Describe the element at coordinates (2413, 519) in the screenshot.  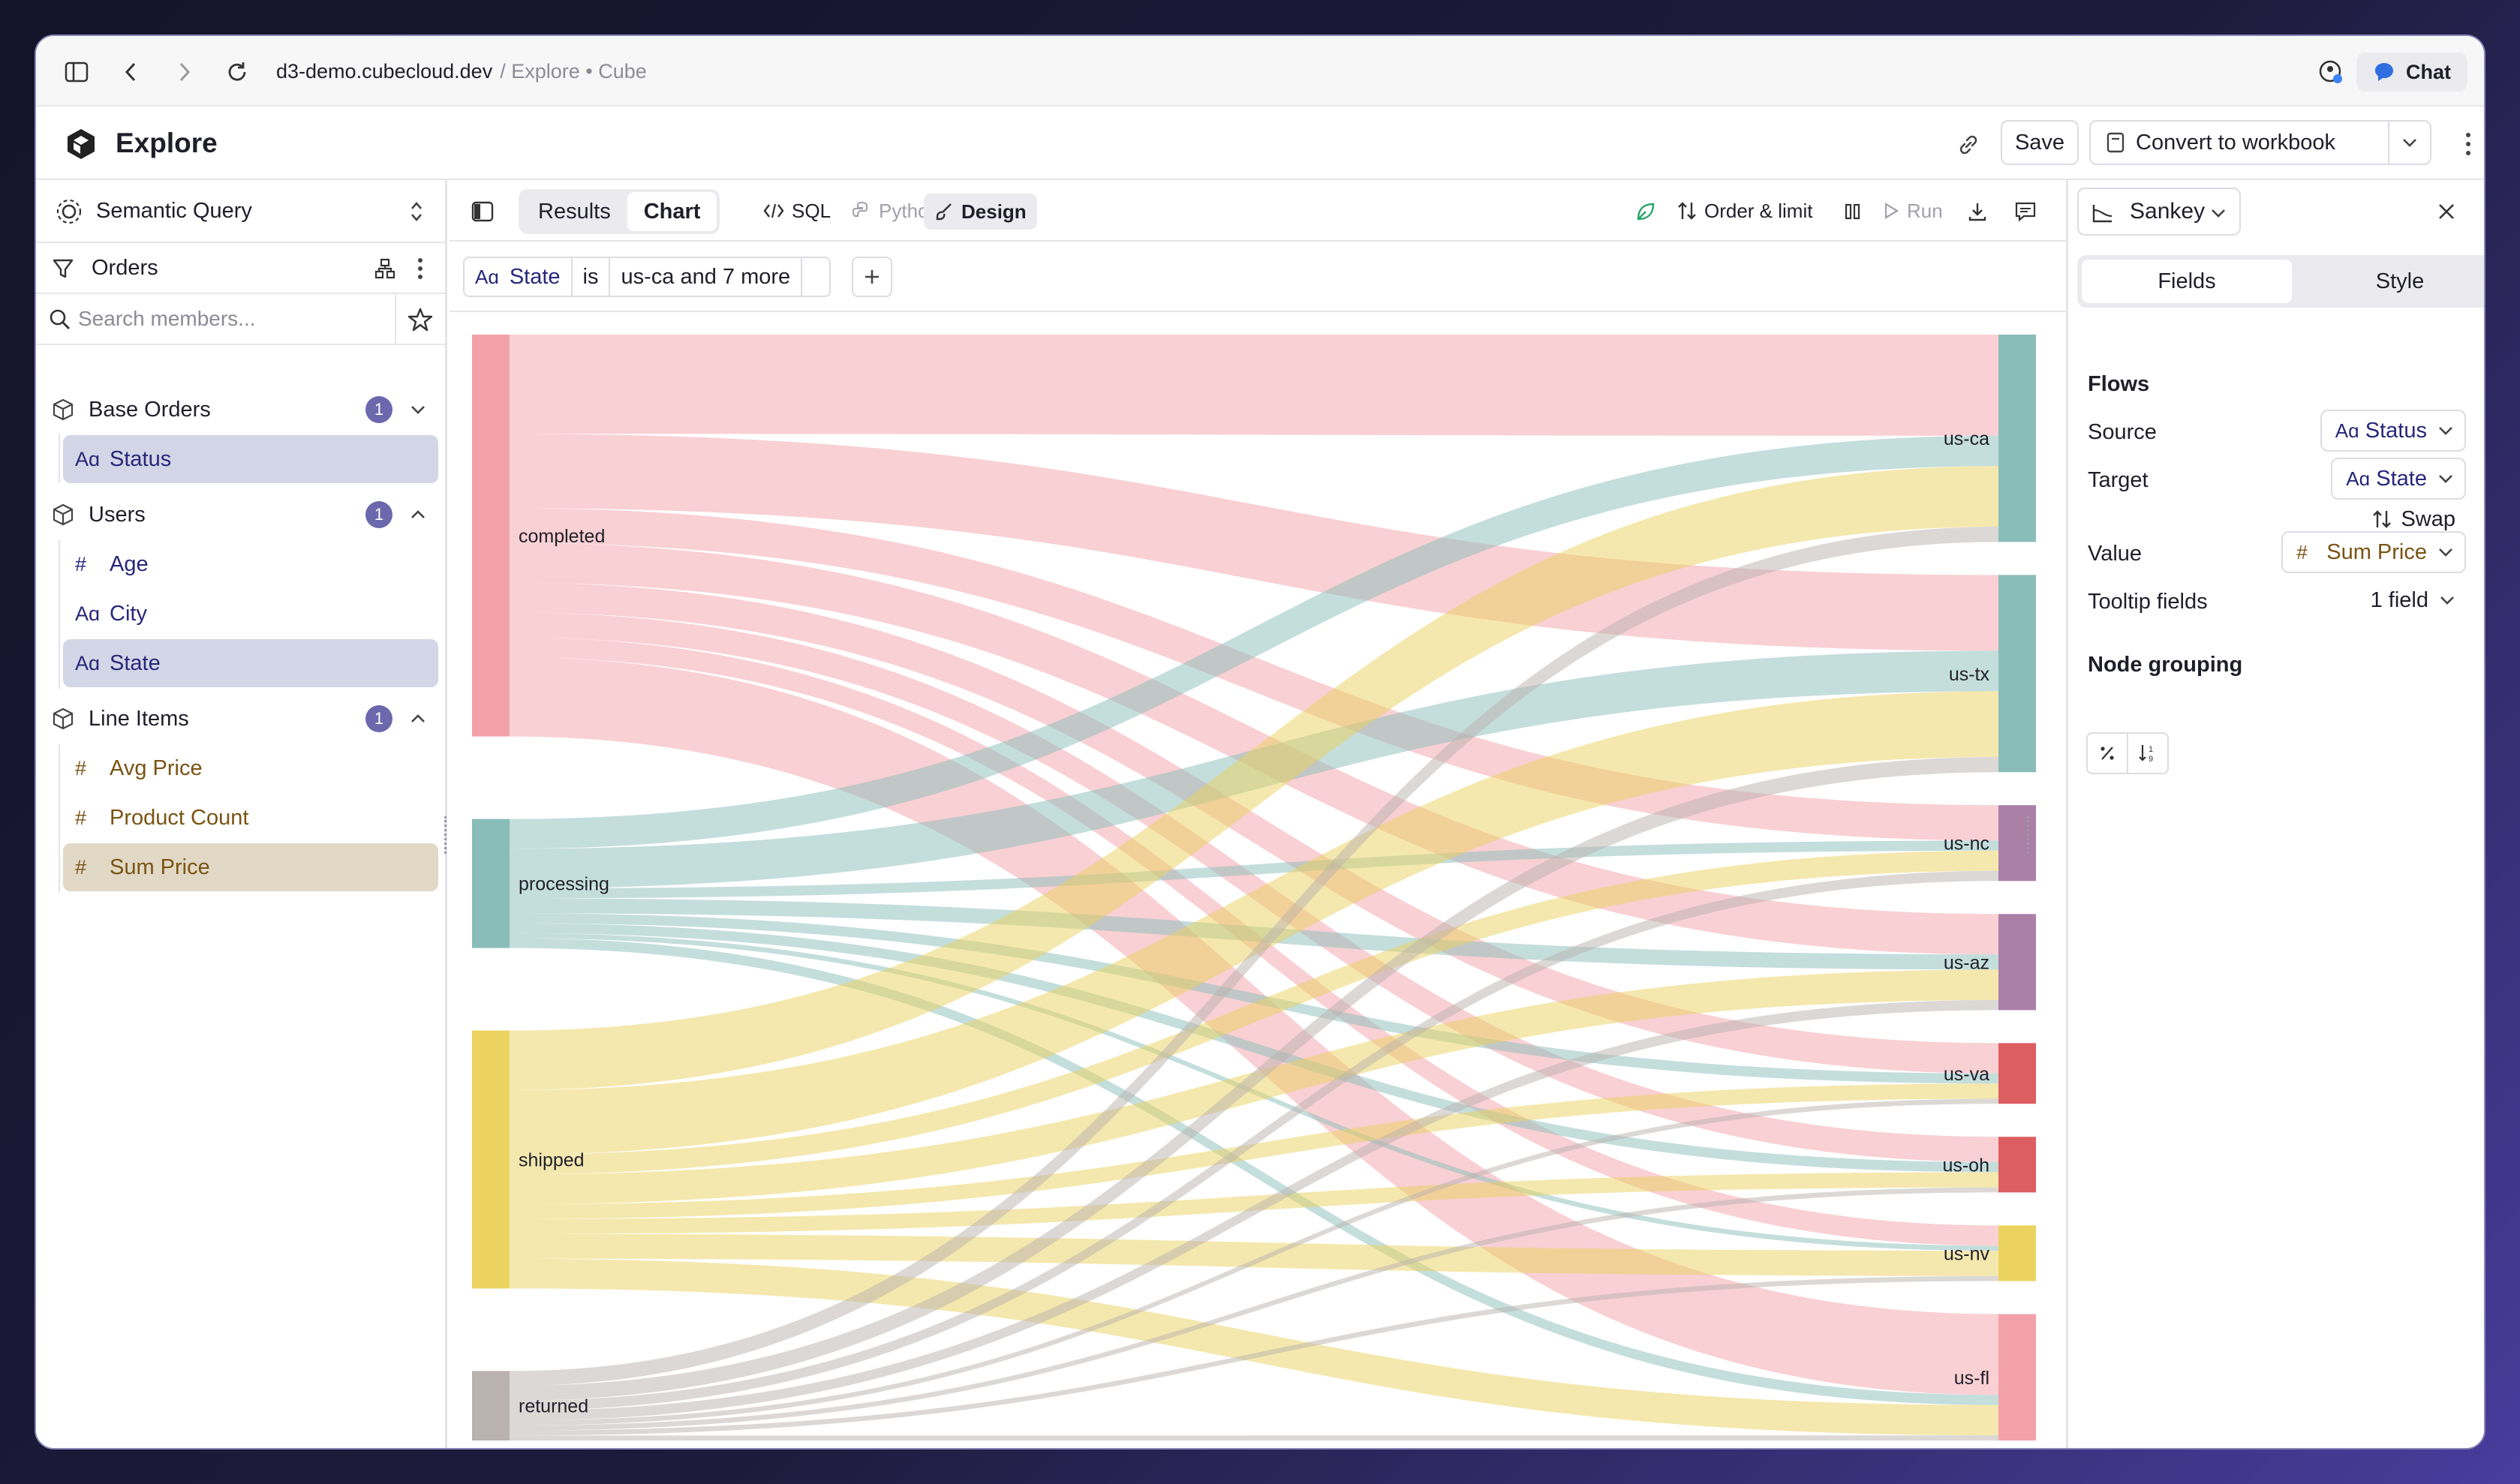
I see `swap-button: Swap` at that location.